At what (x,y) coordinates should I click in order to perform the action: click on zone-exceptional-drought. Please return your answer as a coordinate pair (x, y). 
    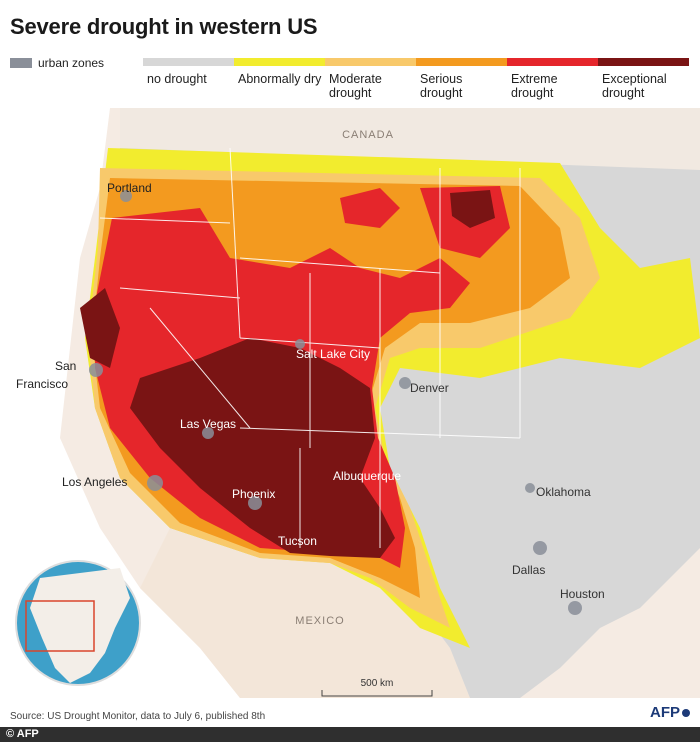
    Looking at the image, I should click on (262, 448).